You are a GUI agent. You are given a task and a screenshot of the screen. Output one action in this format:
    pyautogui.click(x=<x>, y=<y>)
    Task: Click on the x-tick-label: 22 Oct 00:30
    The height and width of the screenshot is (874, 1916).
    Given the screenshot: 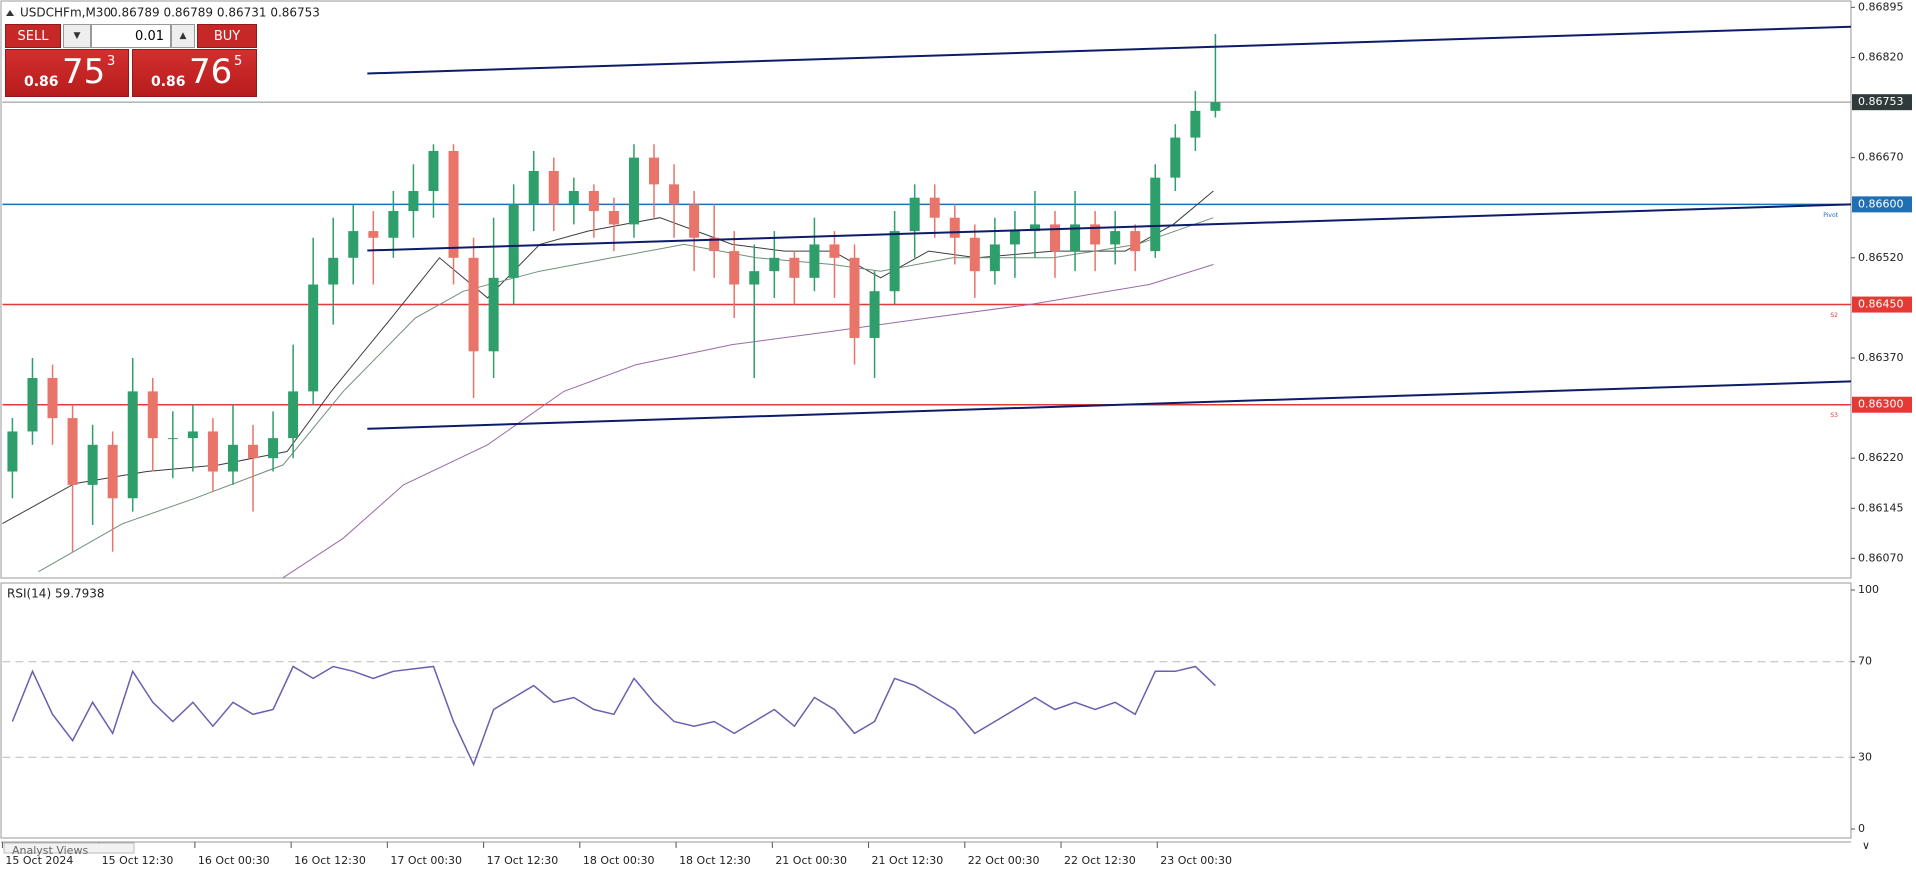 What is the action you would take?
    pyautogui.click(x=1004, y=860)
    